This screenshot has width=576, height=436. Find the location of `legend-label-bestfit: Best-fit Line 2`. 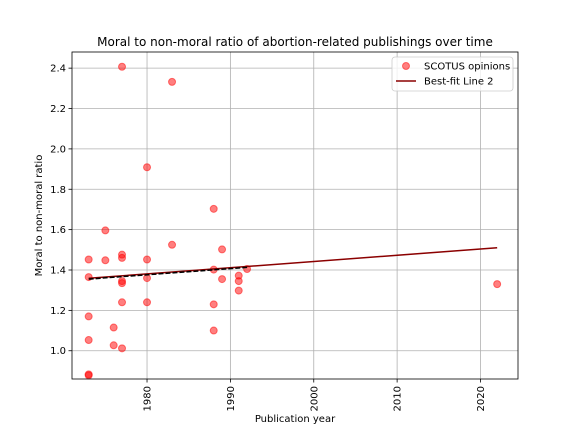

legend-label-bestfit: Best-fit Line 2 is located at coordinates (459, 82).